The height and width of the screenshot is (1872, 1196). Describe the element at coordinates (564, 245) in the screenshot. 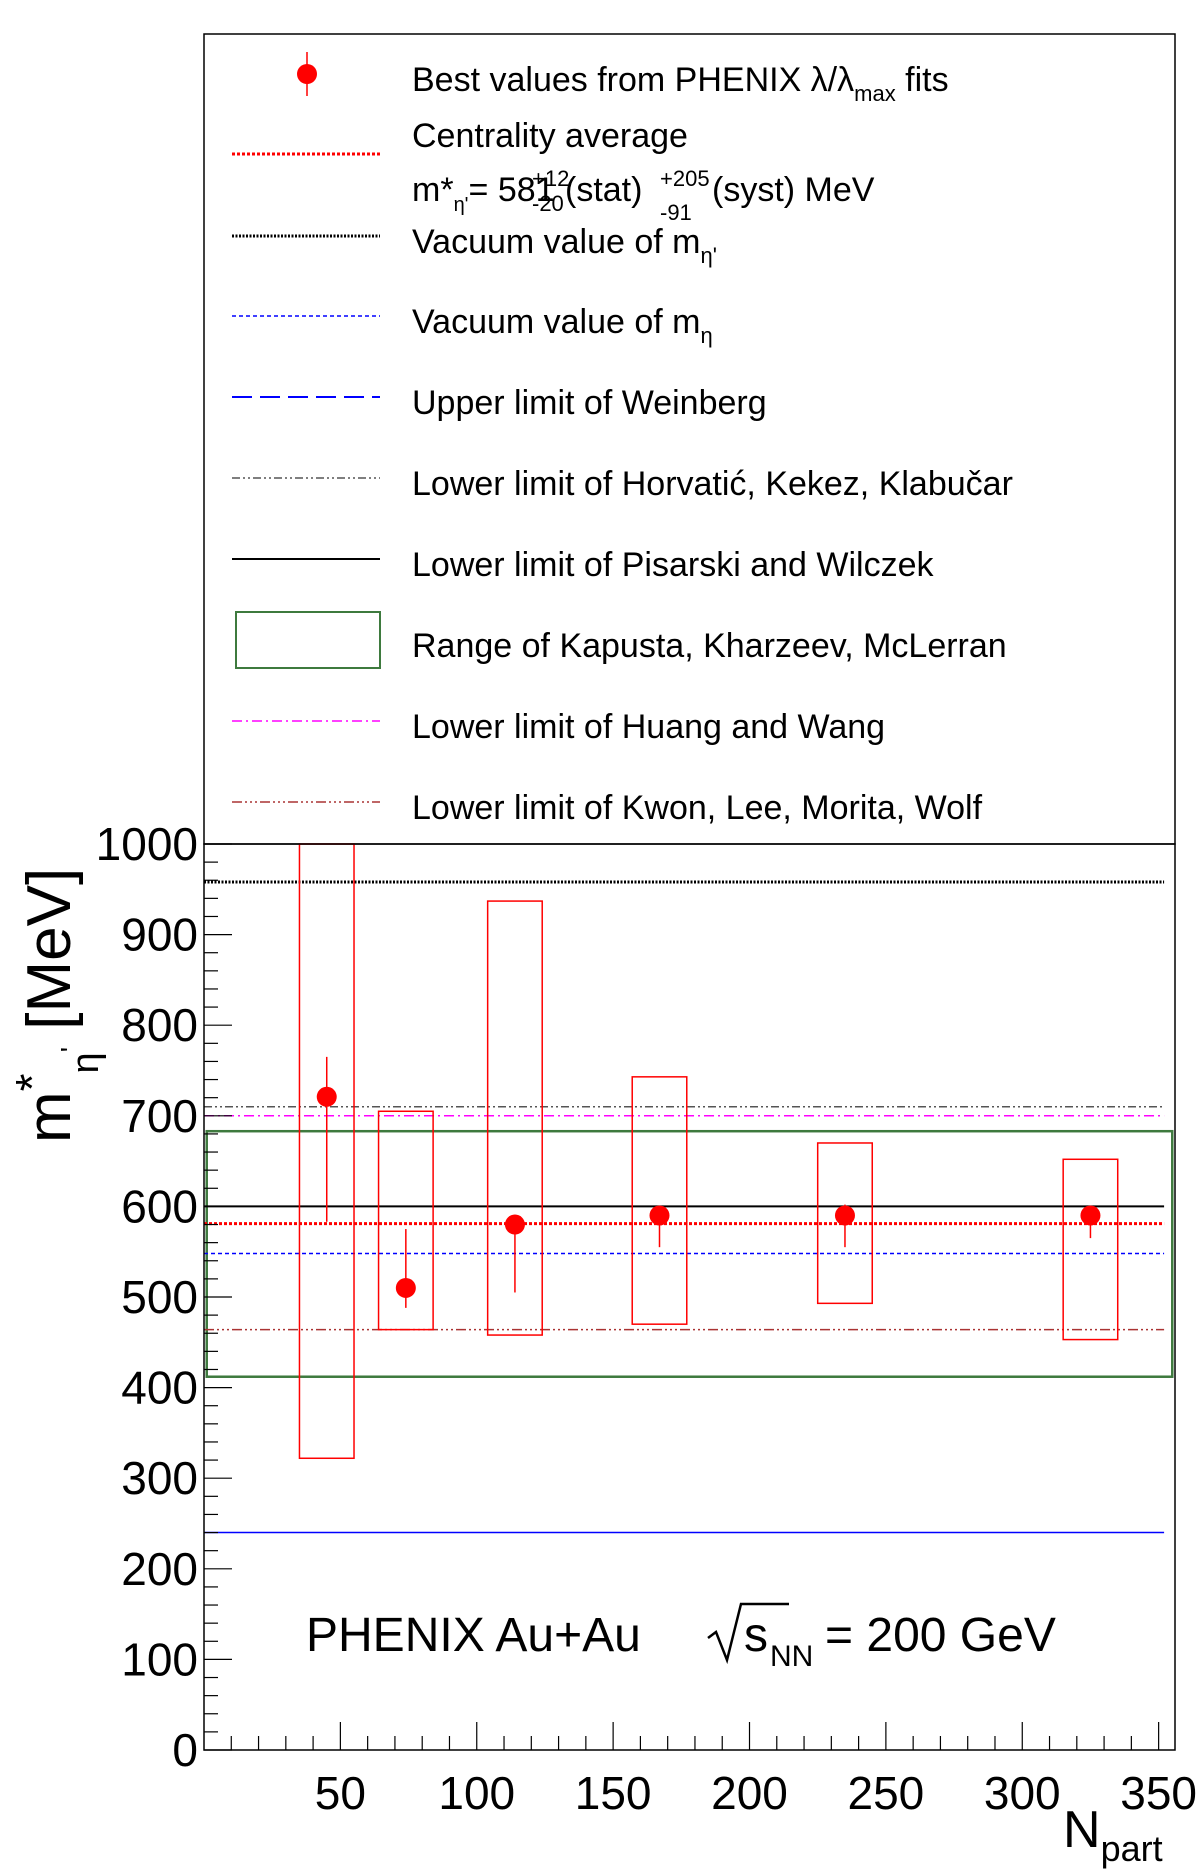

I see `legend-label-vacuum-eta-prime: Vacuum value of mη'` at that location.